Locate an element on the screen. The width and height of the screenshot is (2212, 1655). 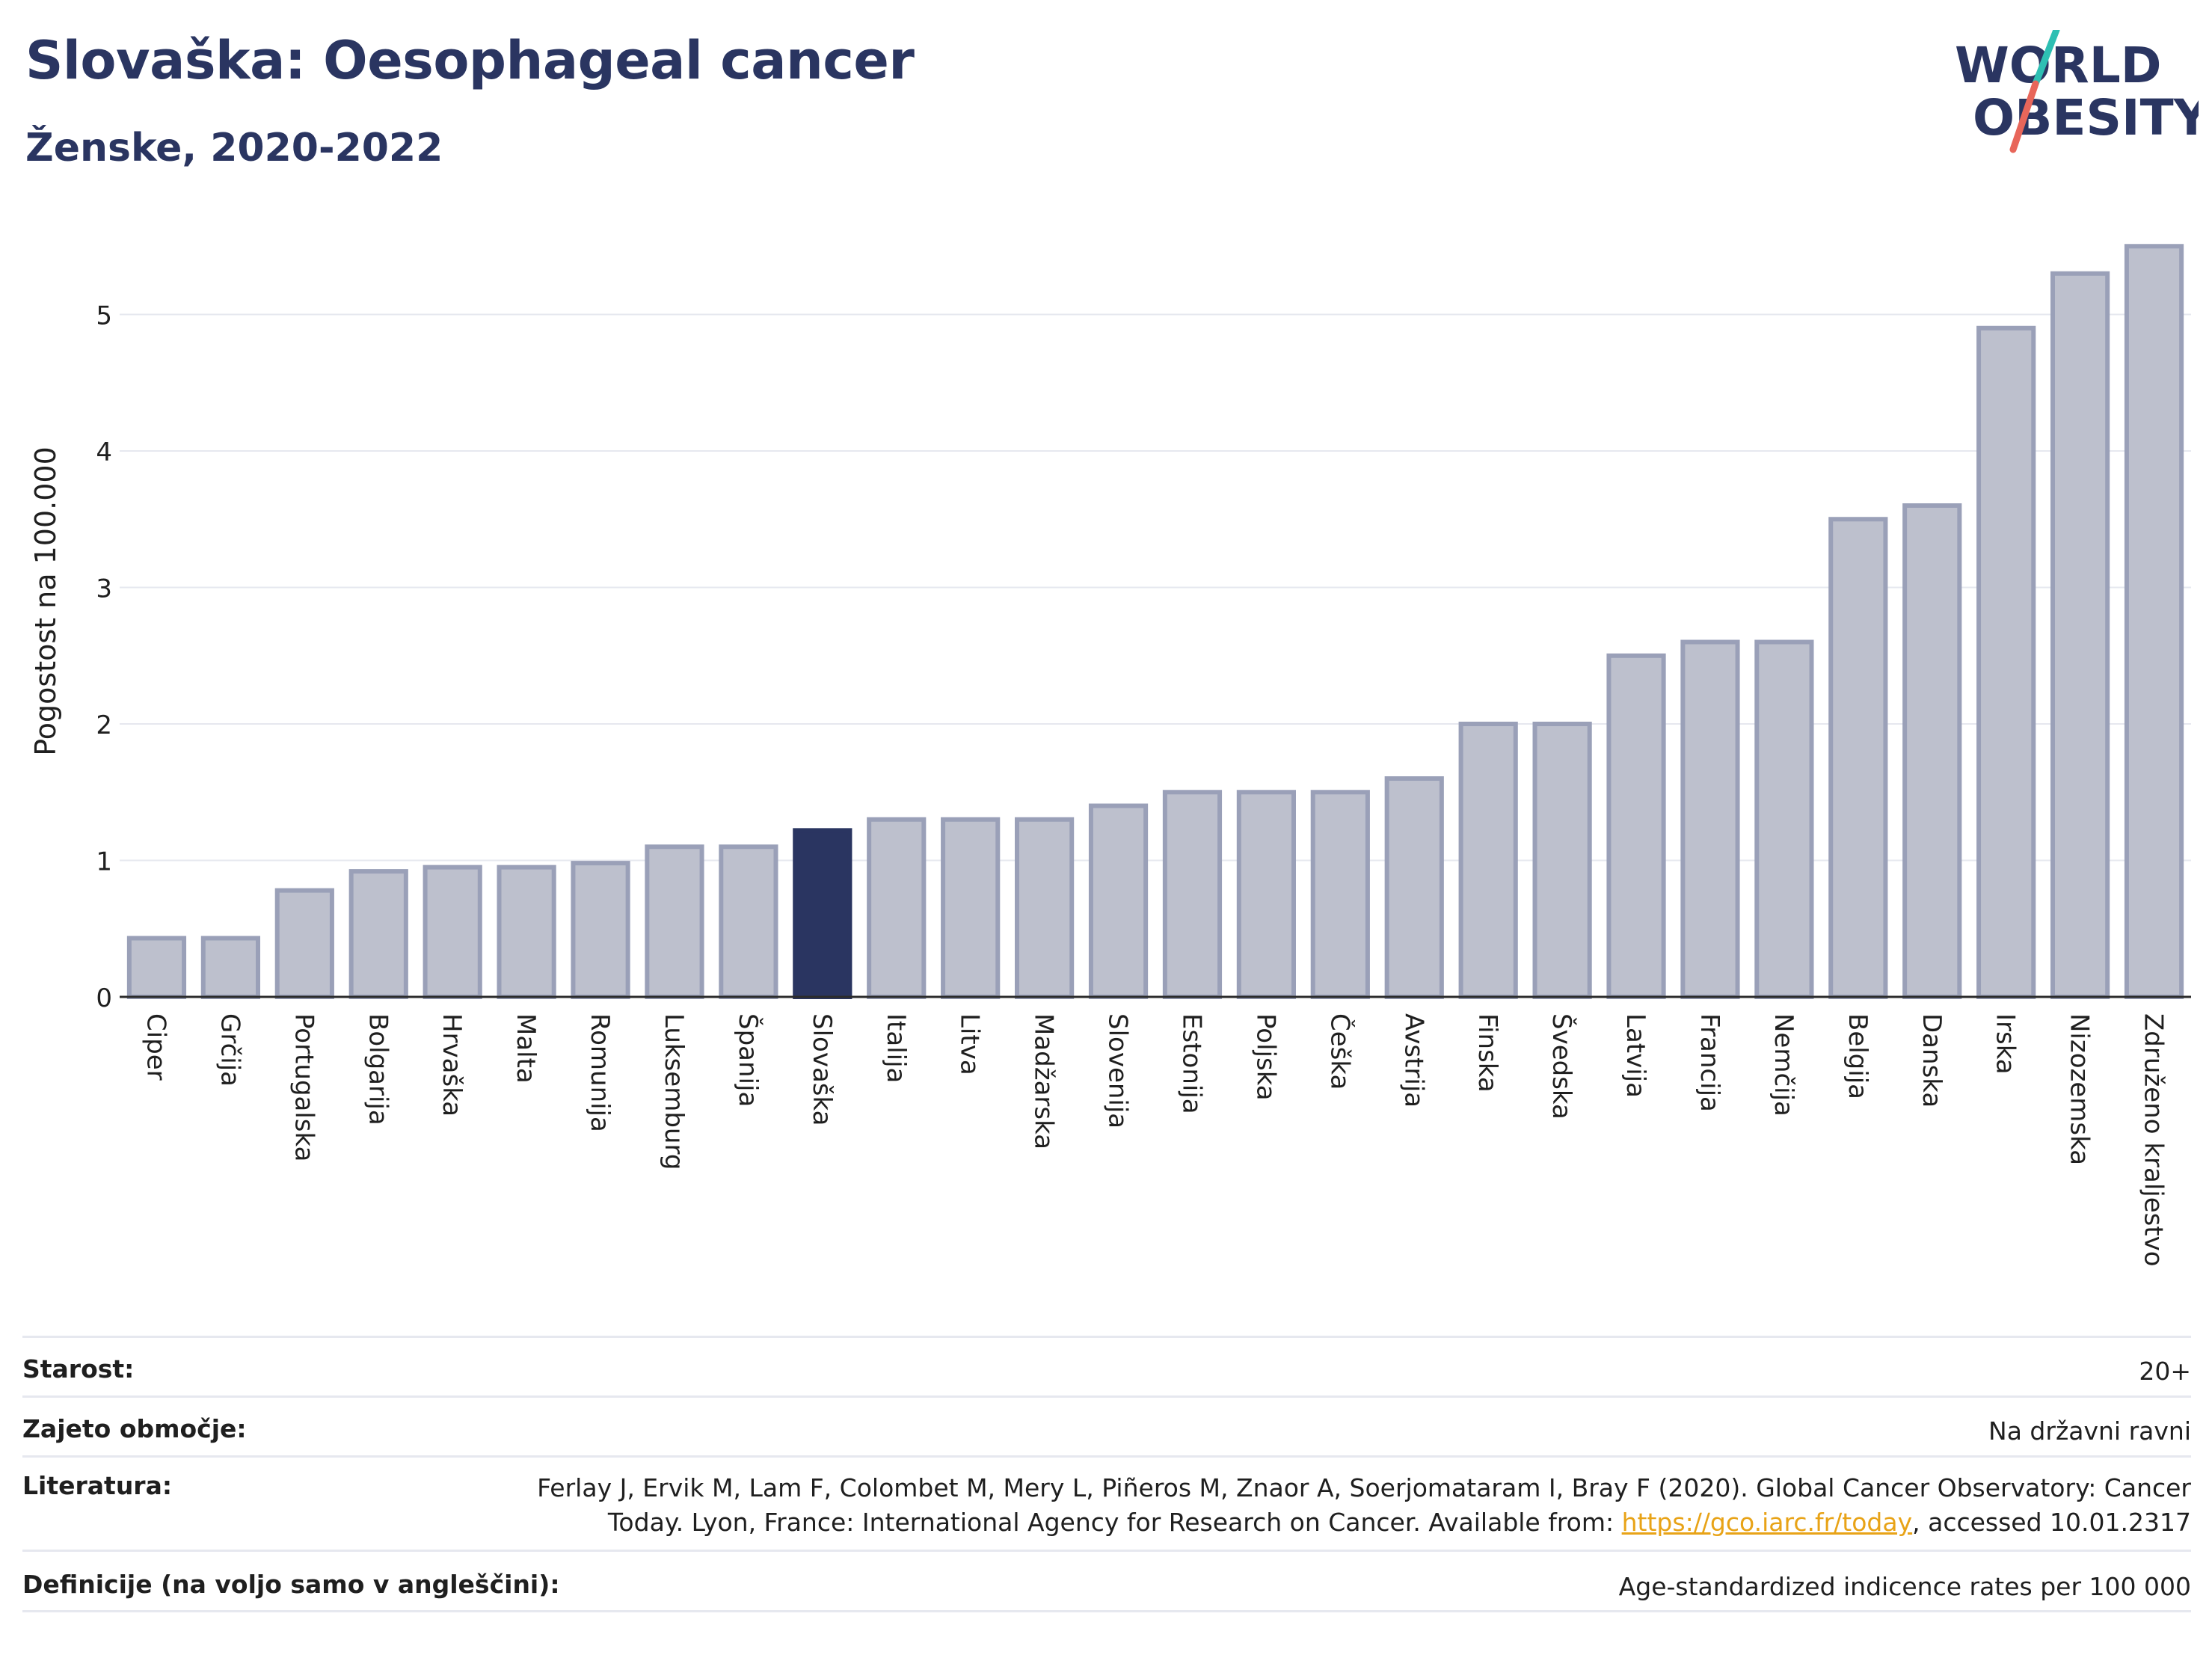
bar-Danska is located at coordinates (1932, 751).